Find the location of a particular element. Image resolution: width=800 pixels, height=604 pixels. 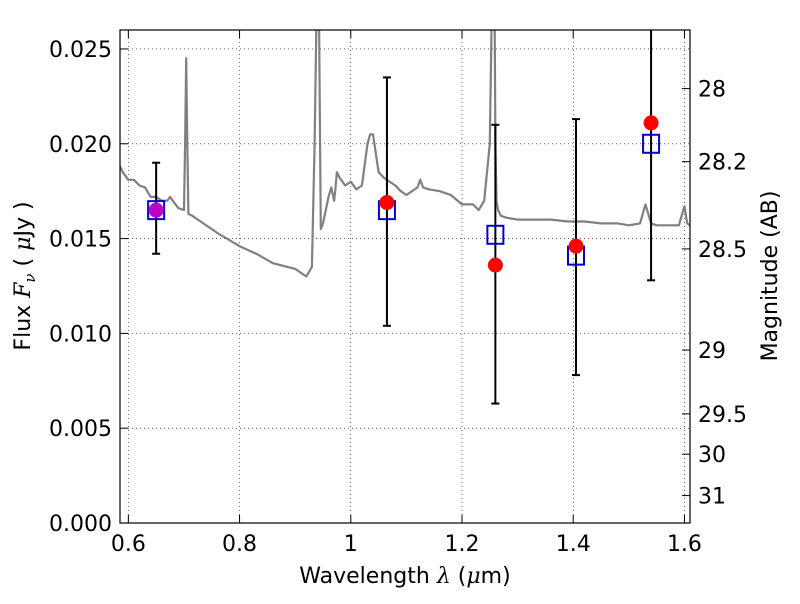

x-tick-label: 1 is located at coordinates (351, 544).